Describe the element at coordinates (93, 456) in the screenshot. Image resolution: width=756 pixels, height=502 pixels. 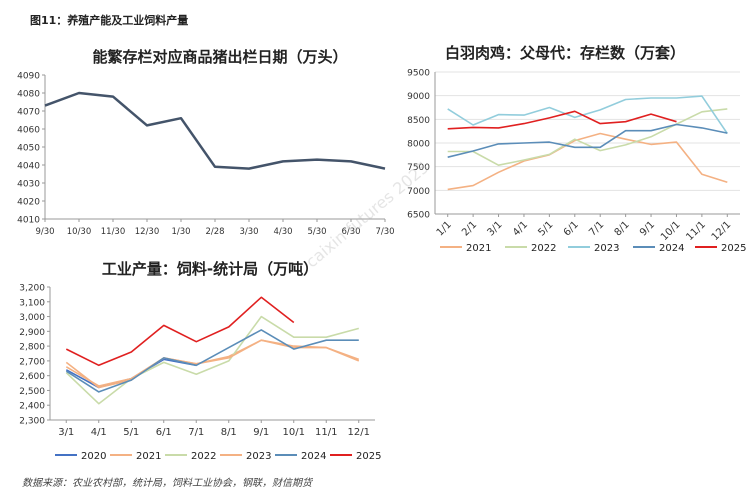
I see `legend-label: 2020` at that location.